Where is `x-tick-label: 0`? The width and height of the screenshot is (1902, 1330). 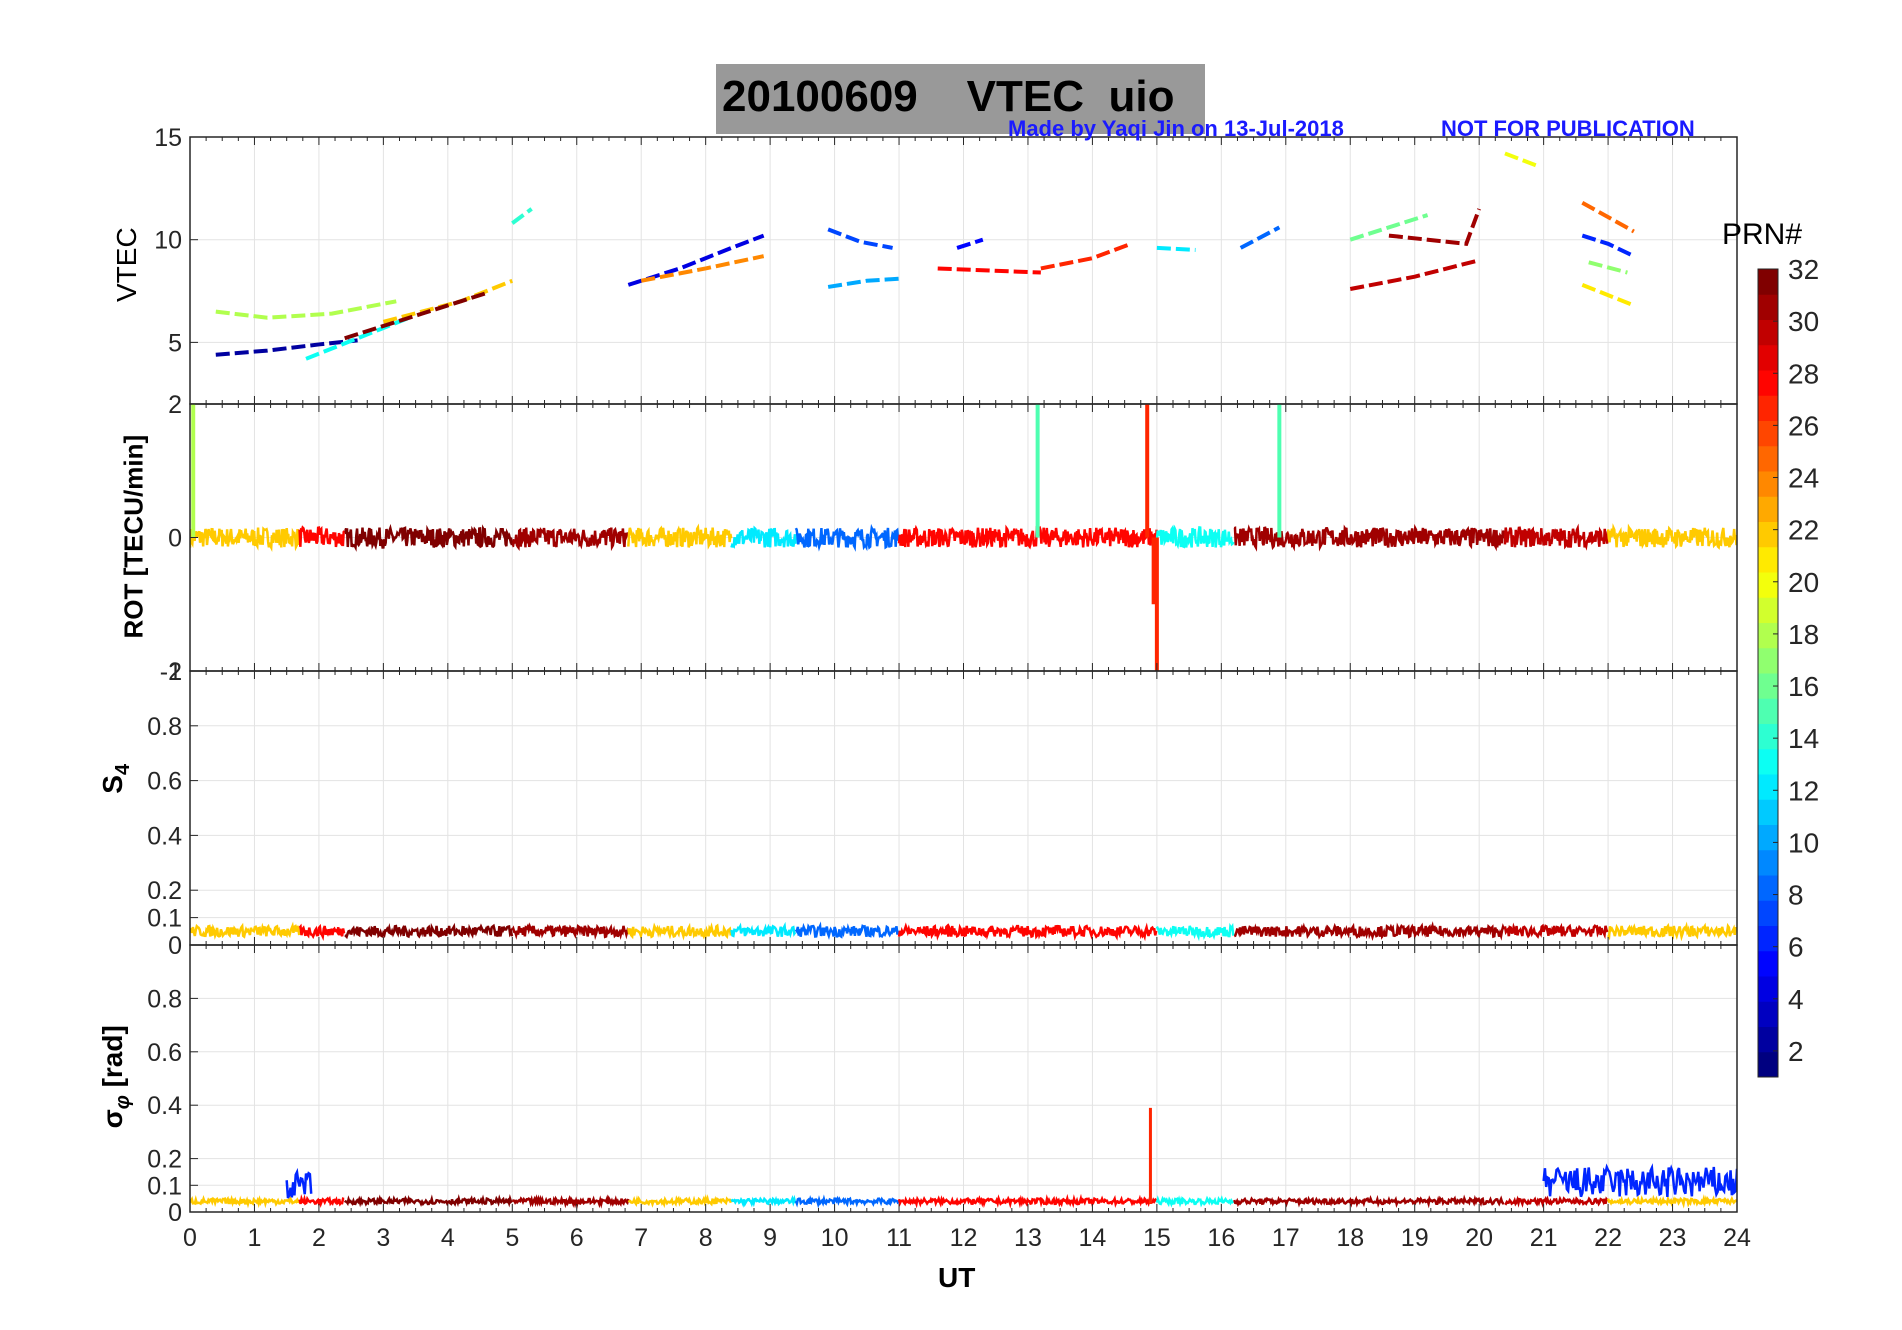
x-tick-label: 0 is located at coordinates (190, 1238).